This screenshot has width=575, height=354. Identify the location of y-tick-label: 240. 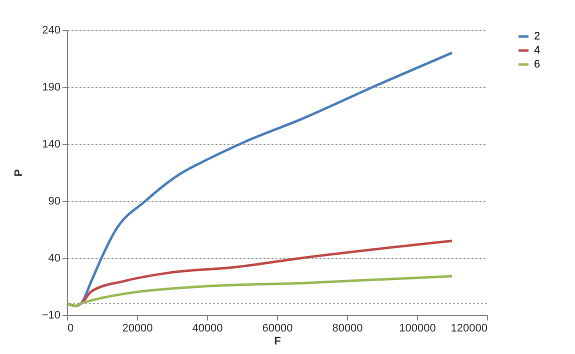
(51, 30).